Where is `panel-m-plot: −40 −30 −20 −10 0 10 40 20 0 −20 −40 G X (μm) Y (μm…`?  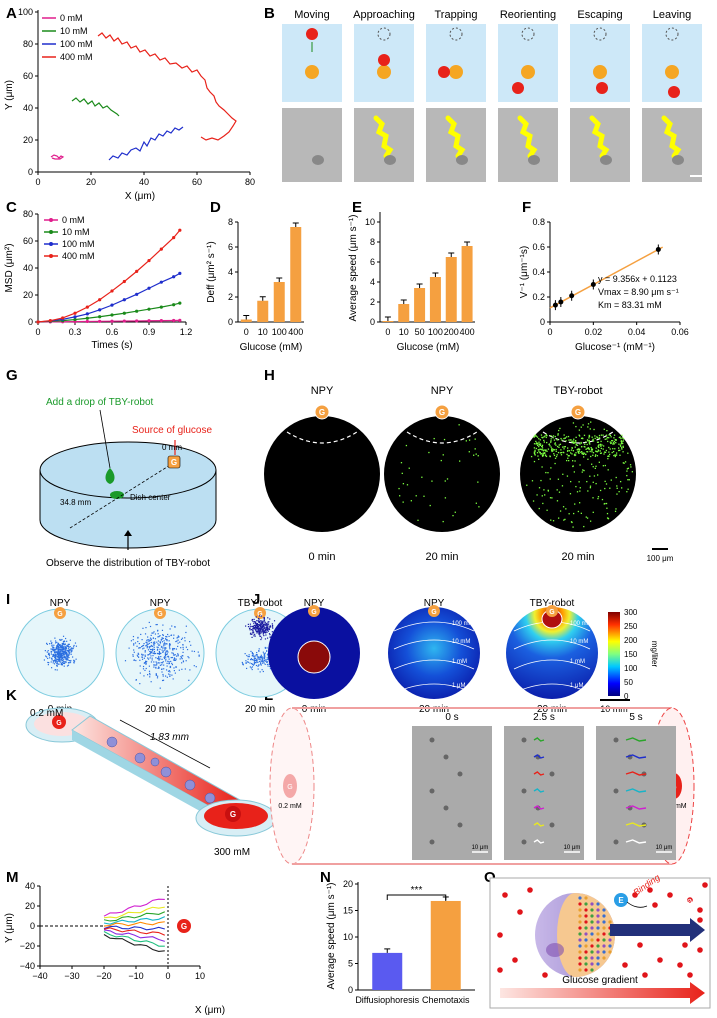 panel-m-plot: −40 −30 −20 −10 0 10 40 20 0 −20 −40 G X (μm) Y (μm… is located at coordinates (114, 948).